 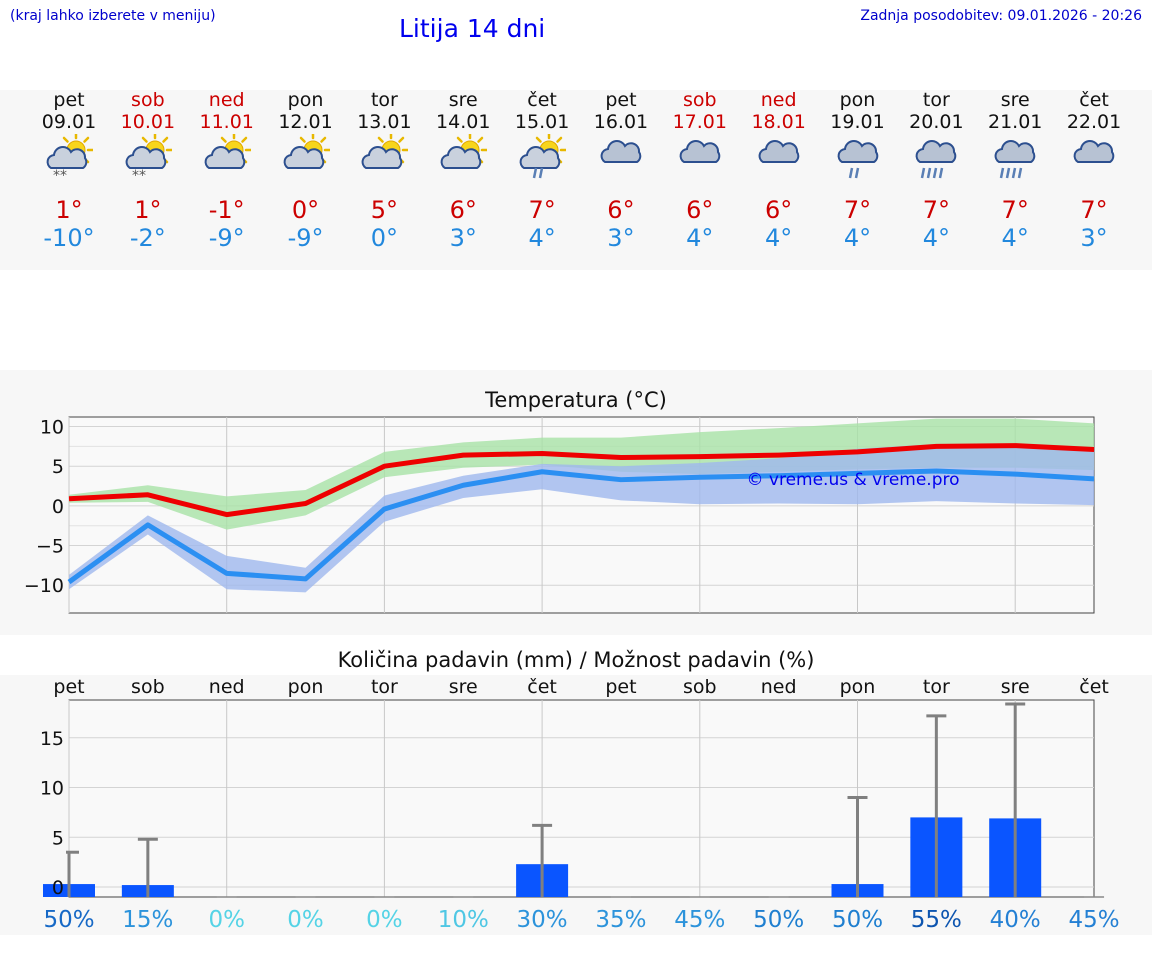 I want to click on day-date: 17.01, so click(x=699, y=122).